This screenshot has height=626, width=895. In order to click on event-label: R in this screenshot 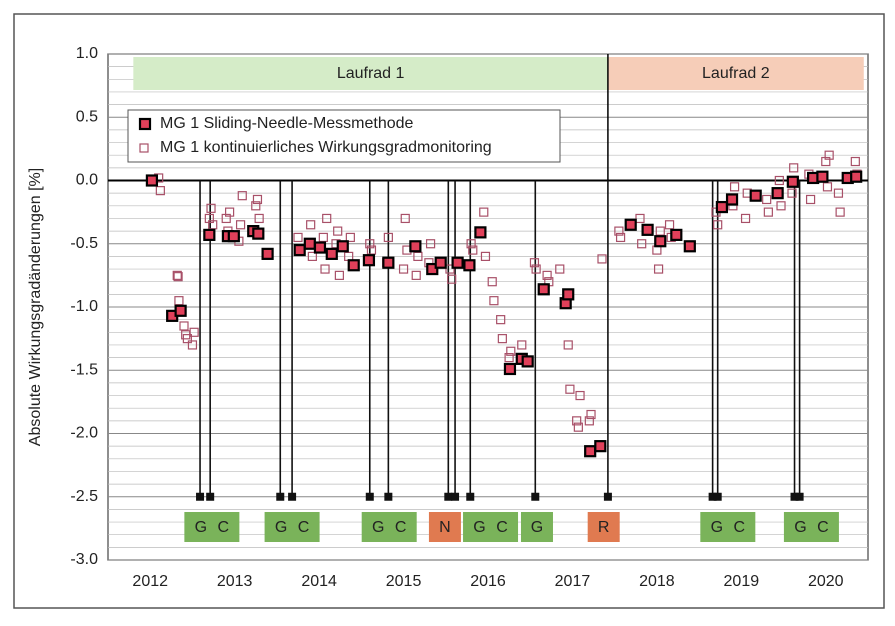, I will do `click(604, 527)`.